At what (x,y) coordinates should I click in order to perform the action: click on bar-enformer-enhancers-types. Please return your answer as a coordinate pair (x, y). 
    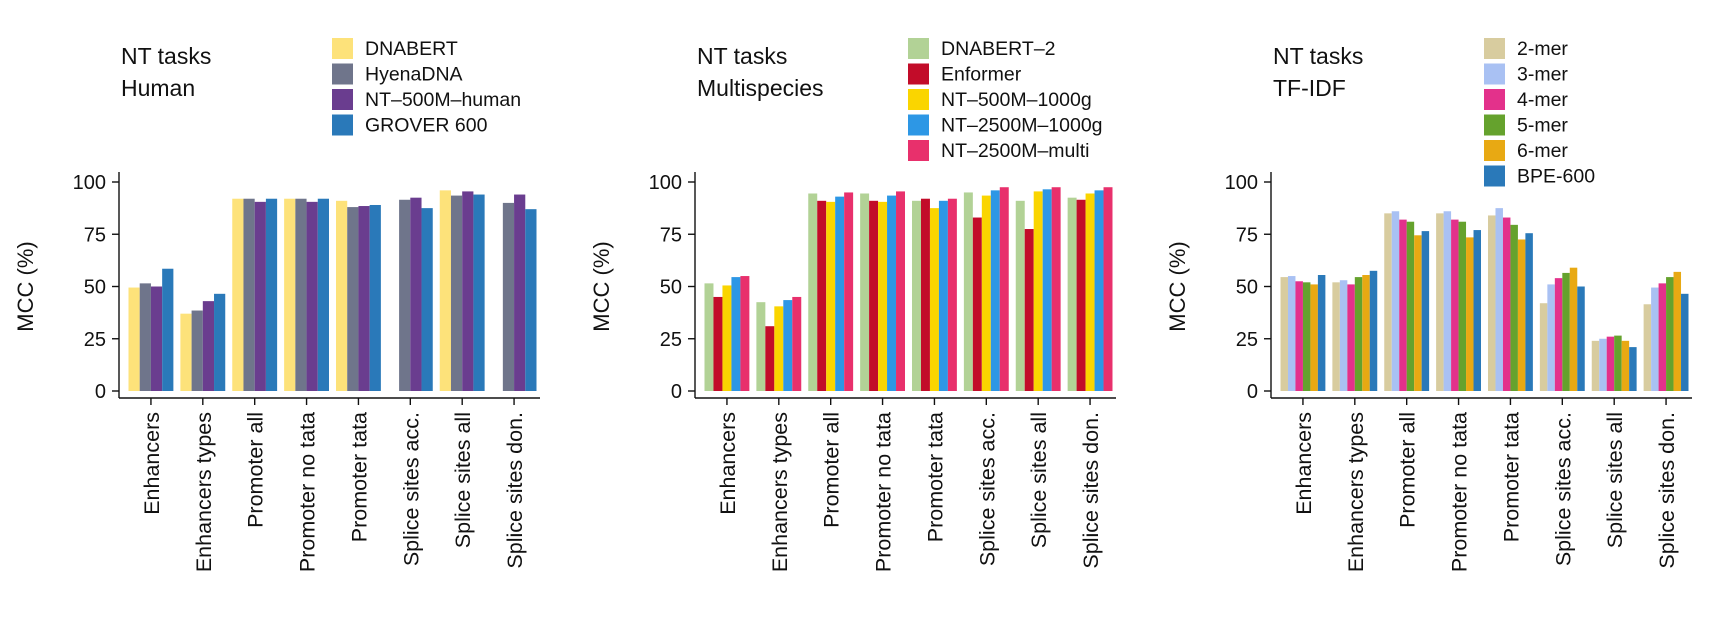
    Looking at the image, I should click on (770, 358).